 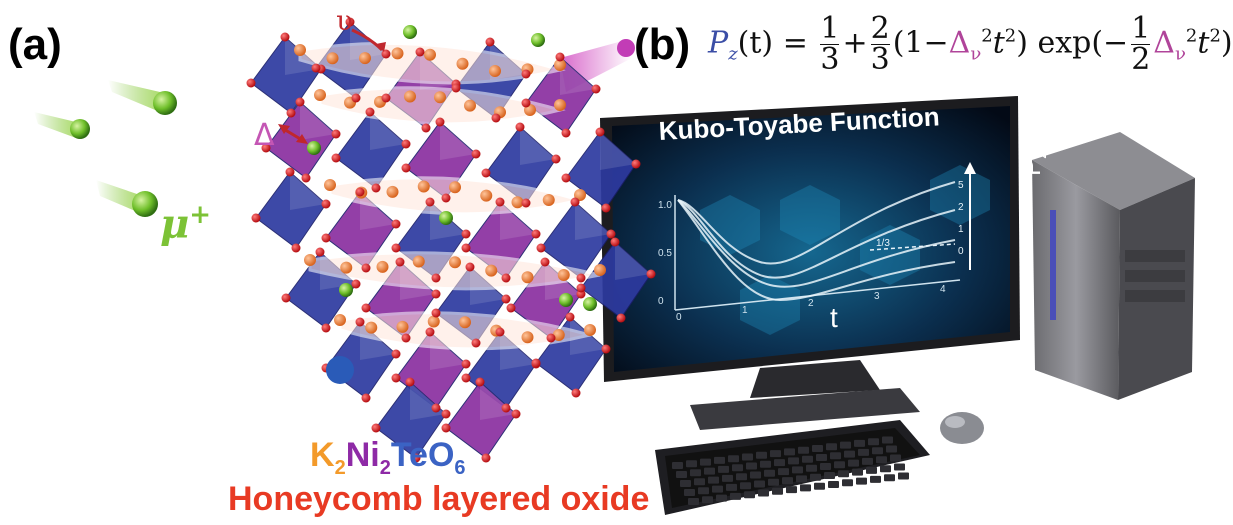 What do you see at coordinates (35, 44) in the screenshot?
I see `panel-label-a: (a)` at bounding box center [35, 44].